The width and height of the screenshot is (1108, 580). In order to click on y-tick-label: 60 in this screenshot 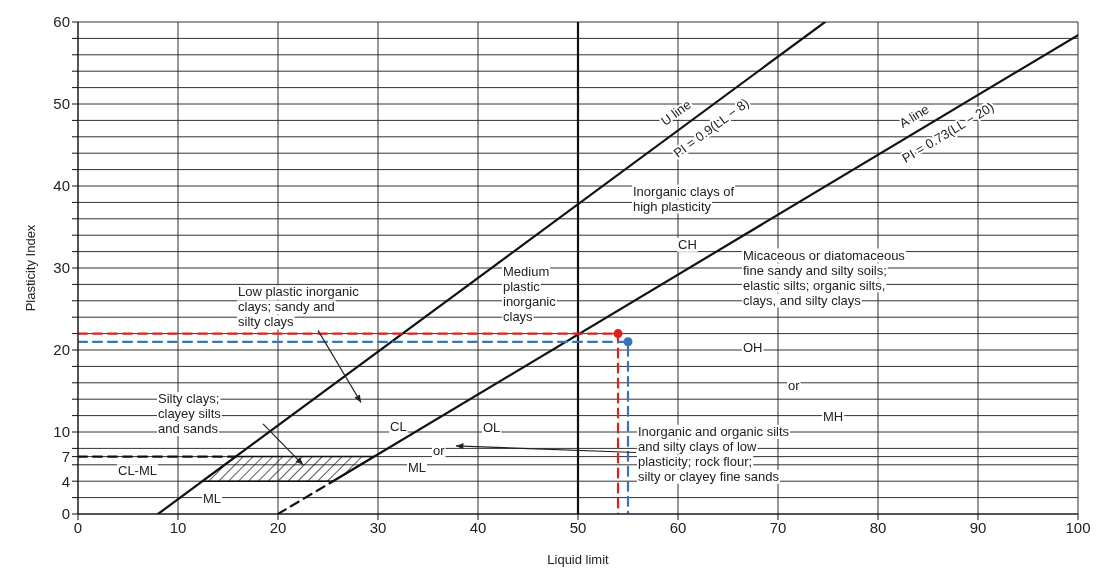, I will do `click(61, 22)`.